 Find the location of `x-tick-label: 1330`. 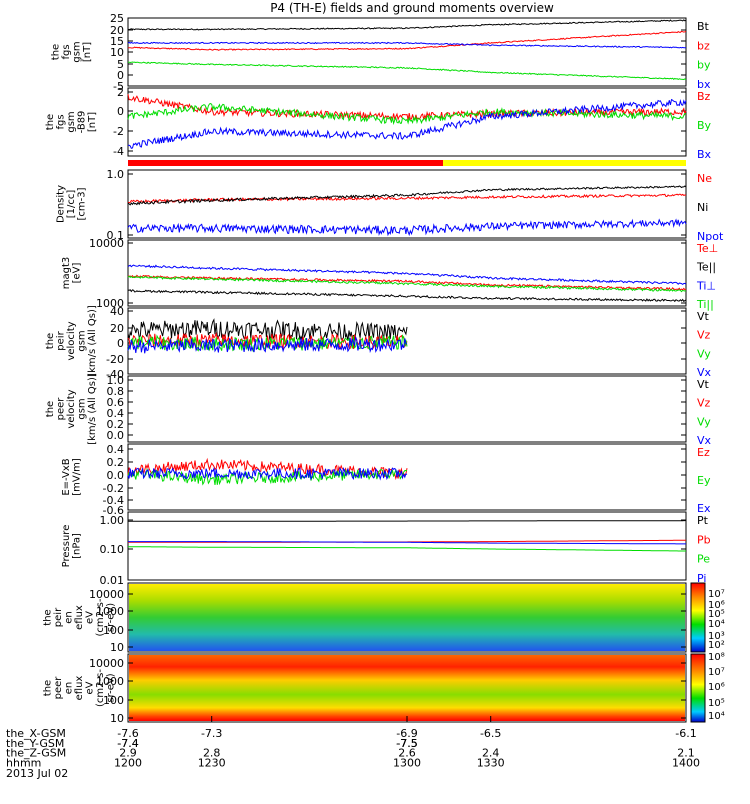

x-tick-label: 1330 is located at coordinates (491, 762).